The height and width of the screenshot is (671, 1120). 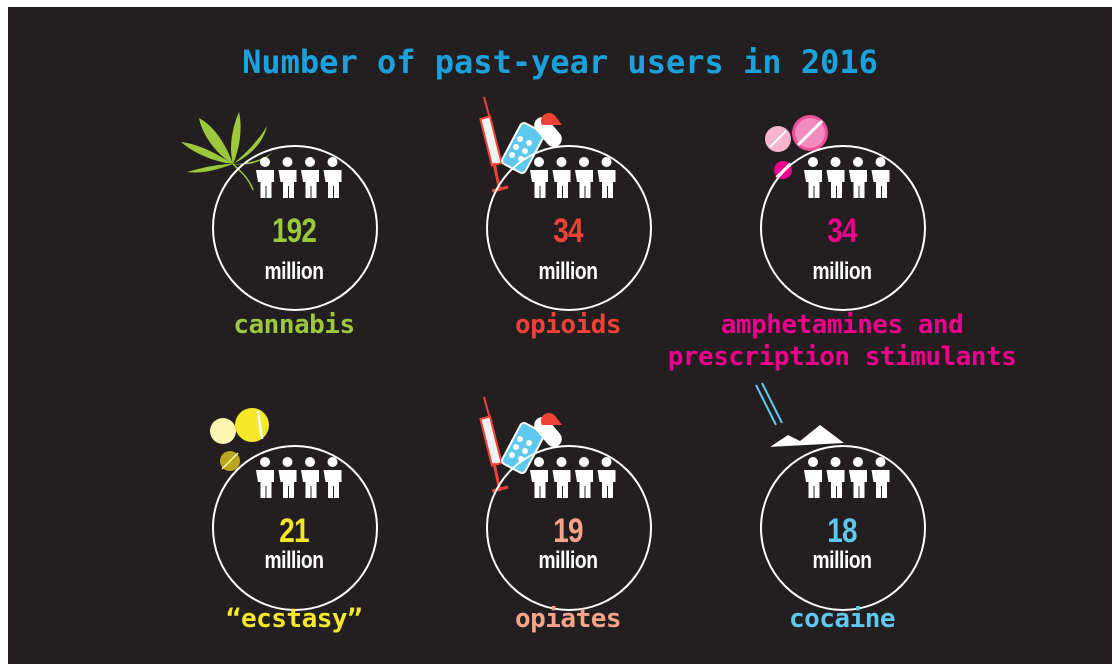 I want to click on category-label: opiates, so click(x=568, y=619).